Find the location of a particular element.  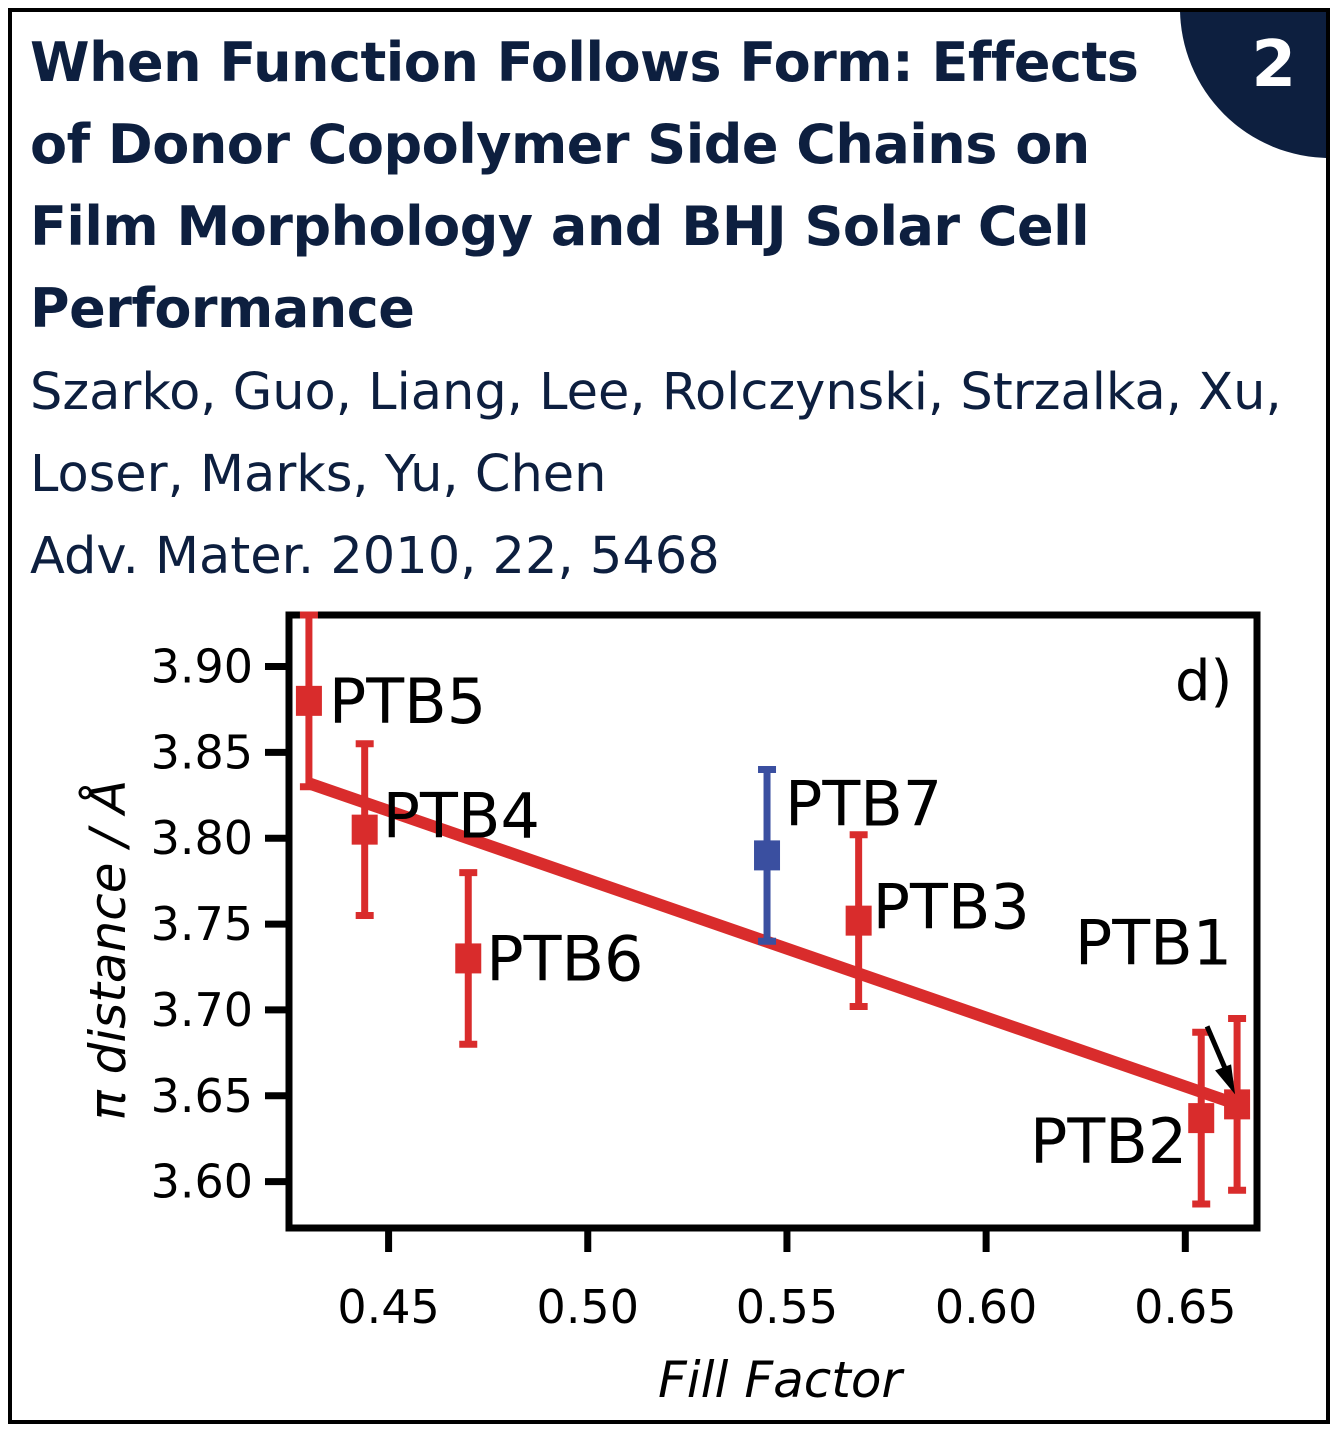

data-point-ptb5 is located at coordinates (308, 700).